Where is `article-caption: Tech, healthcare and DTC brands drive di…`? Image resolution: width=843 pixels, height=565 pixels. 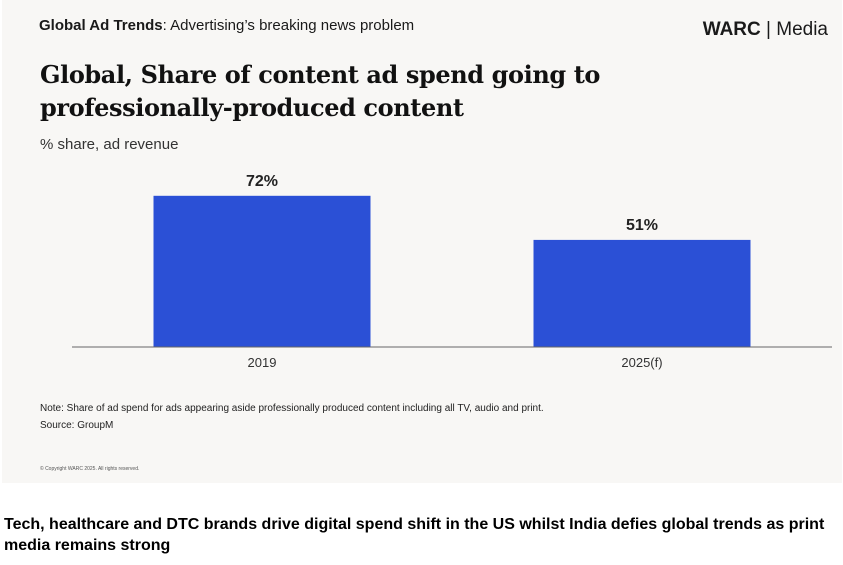
article-caption: Tech, healthcare and DTC brands drive di… is located at coordinates (414, 535).